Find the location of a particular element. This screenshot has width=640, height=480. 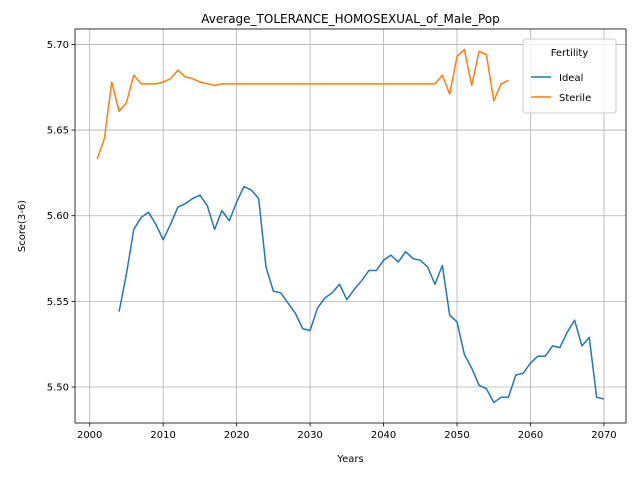

y-tick-label: 5.70 is located at coordinates (58, 45).